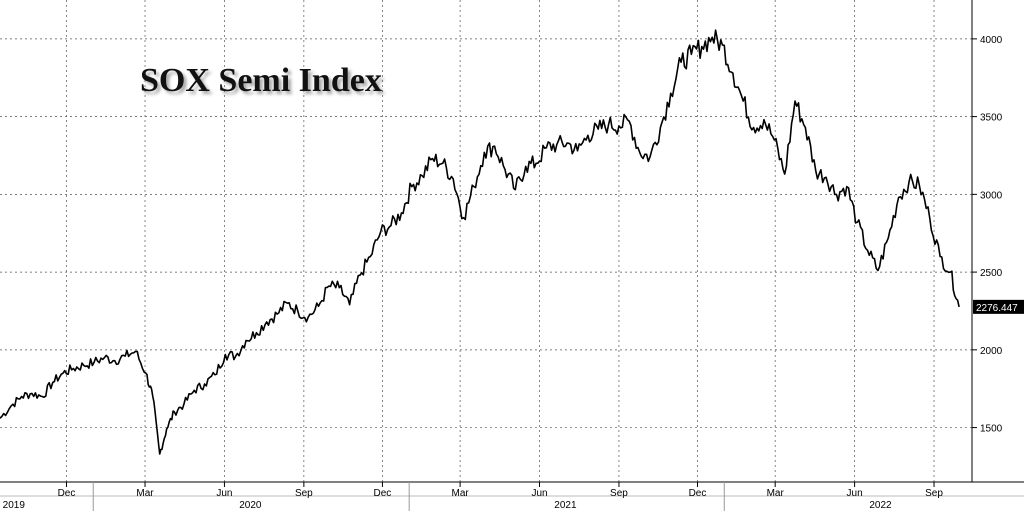 The image size is (1024, 511). Describe the element at coordinates (14, 505) in the screenshot. I see `x-year-label: 2019` at that location.